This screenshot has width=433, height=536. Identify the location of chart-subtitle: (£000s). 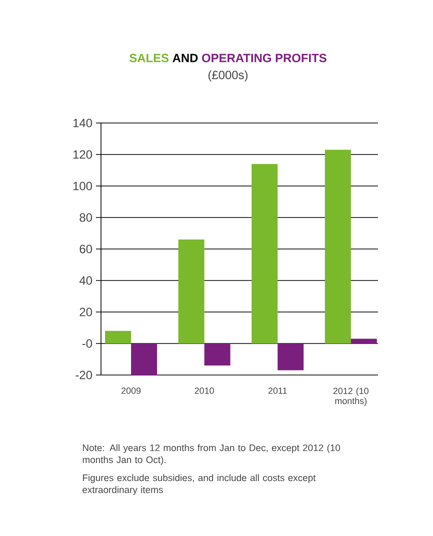
(228, 76).